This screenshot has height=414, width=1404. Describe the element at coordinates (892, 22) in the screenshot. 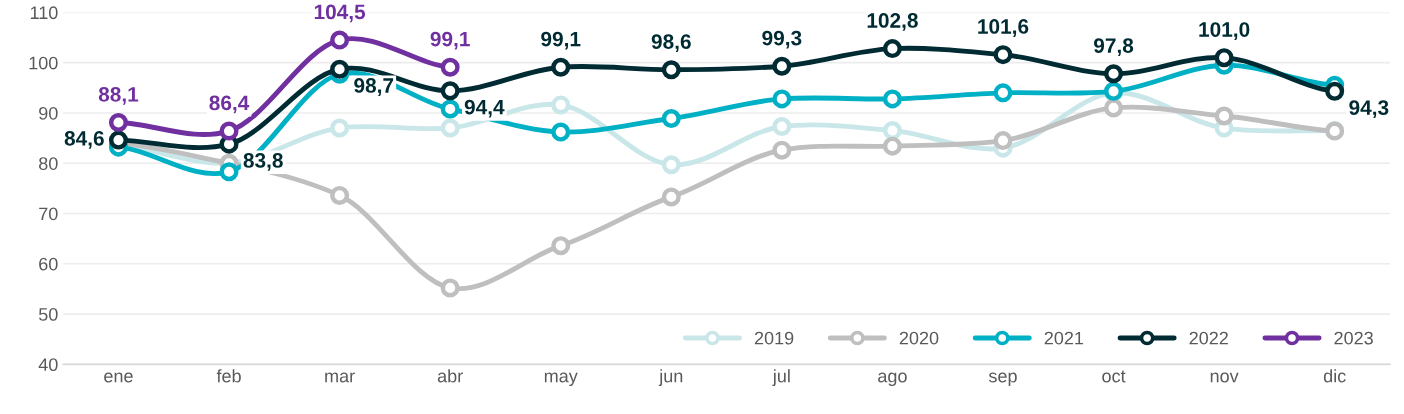

I see `data-label: 102,8` at that location.